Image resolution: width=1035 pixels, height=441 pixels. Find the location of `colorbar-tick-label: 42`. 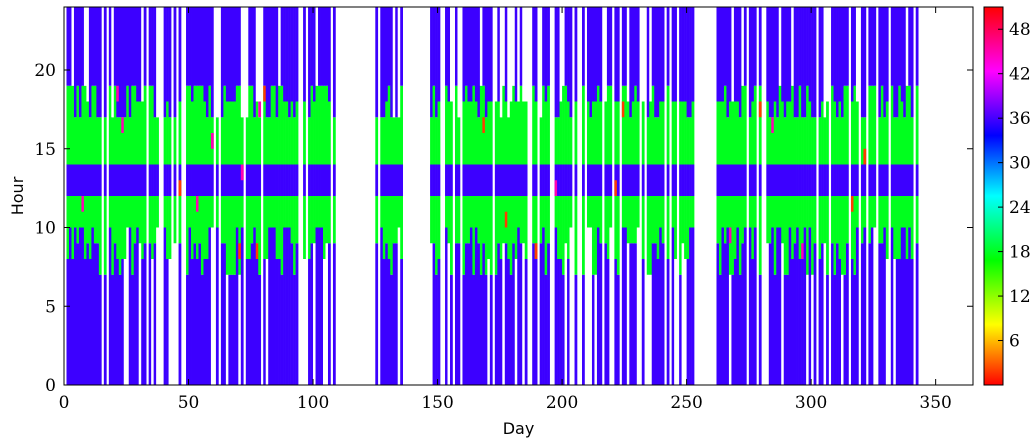

colorbar-tick-label: 42 is located at coordinates (1020, 75).